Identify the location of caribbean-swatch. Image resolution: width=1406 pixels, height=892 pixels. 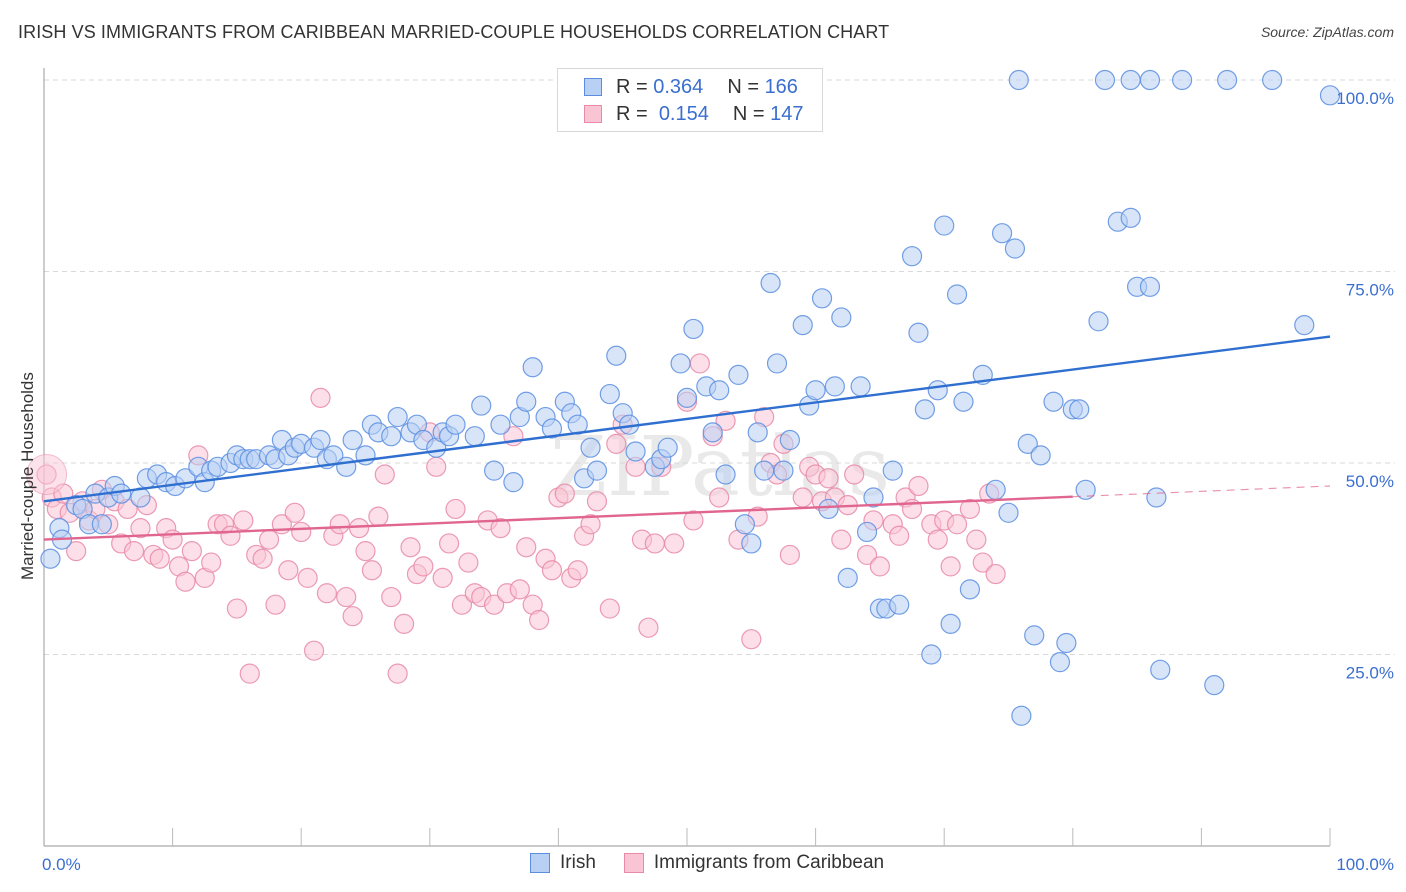
(593, 114).